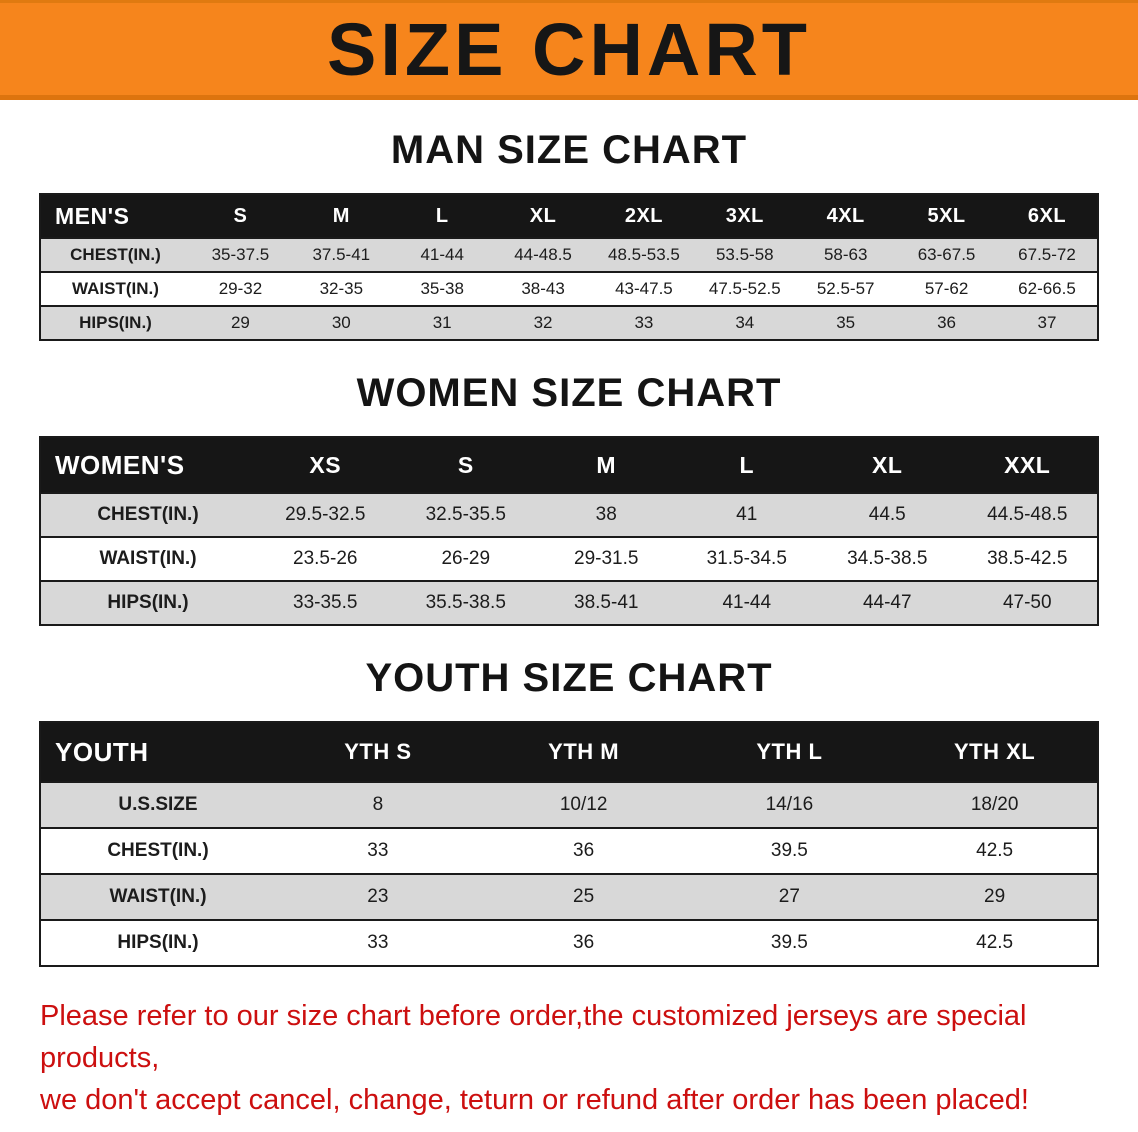 The image size is (1138, 1132). What do you see at coordinates (845, 254) in the screenshot?
I see `size-value: 58-63` at bounding box center [845, 254].